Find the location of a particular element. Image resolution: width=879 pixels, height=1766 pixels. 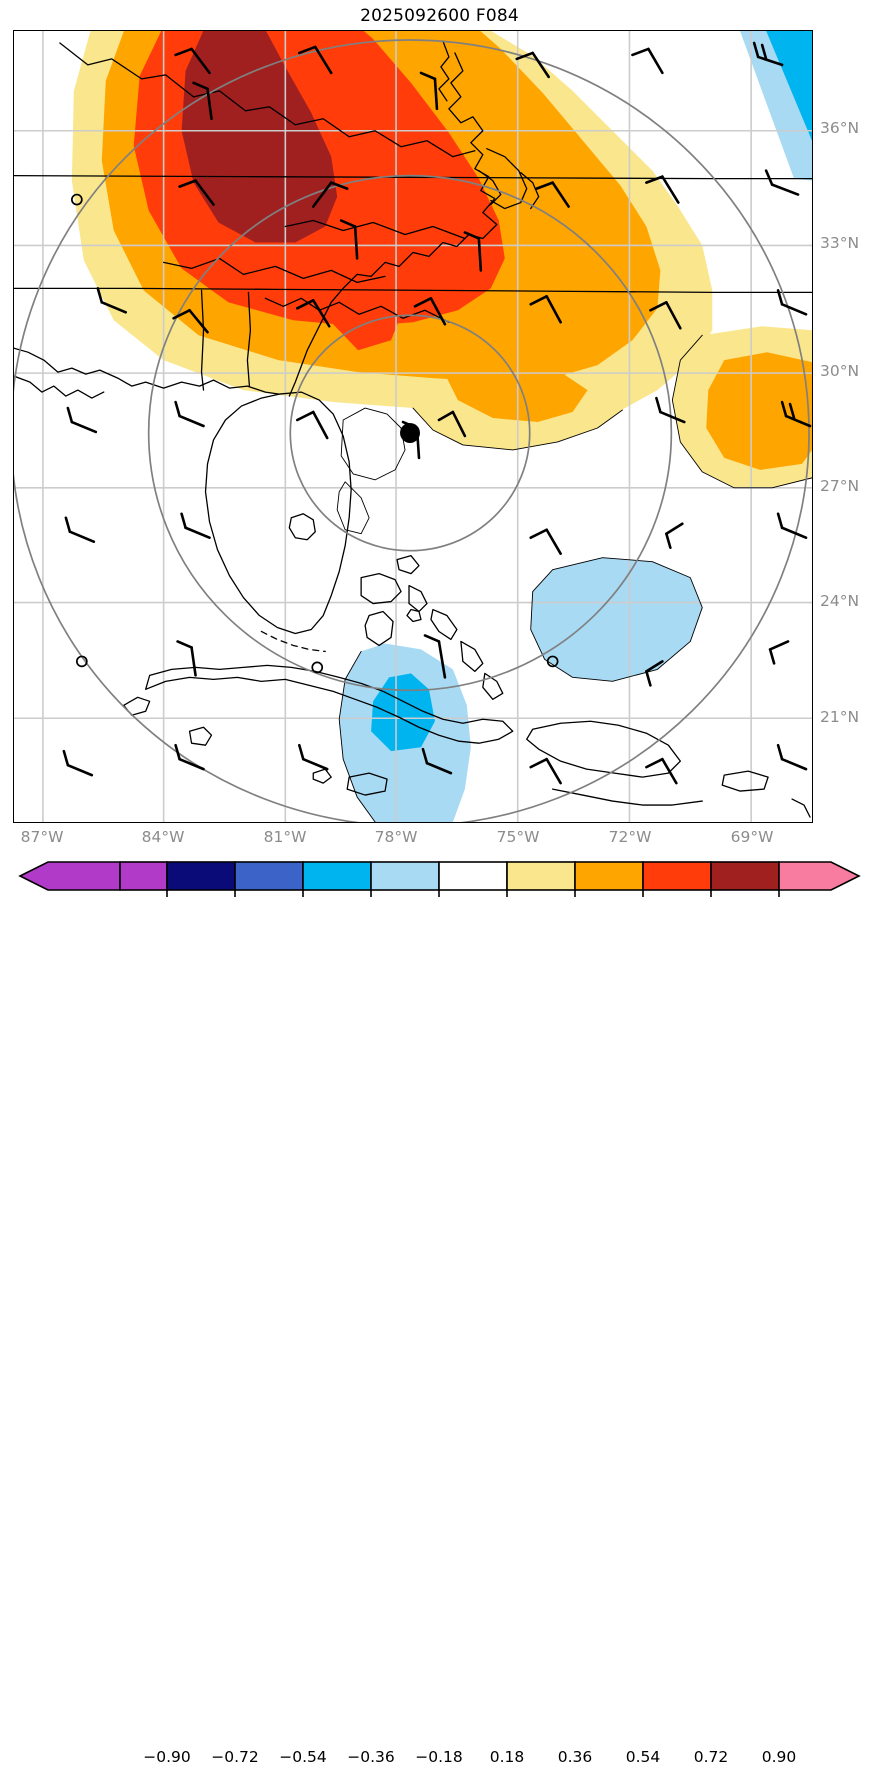

lon-label-84w: 84°W is located at coordinates (163, 837).